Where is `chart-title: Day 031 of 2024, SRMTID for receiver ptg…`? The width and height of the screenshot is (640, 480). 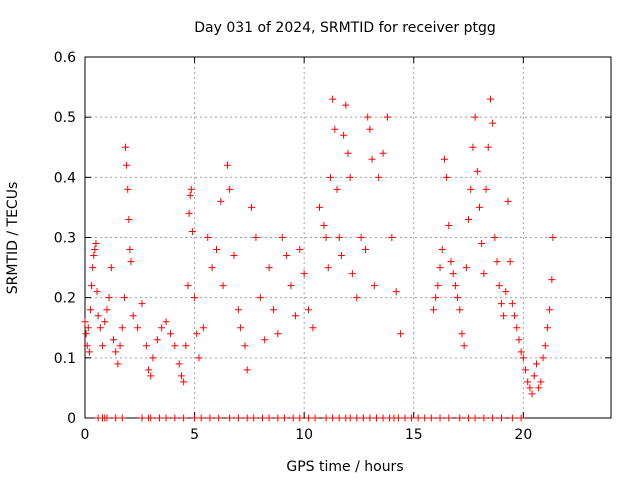 chart-title: Day 031 of 2024, SRMTID for receiver ptg… is located at coordinates (345, 28).